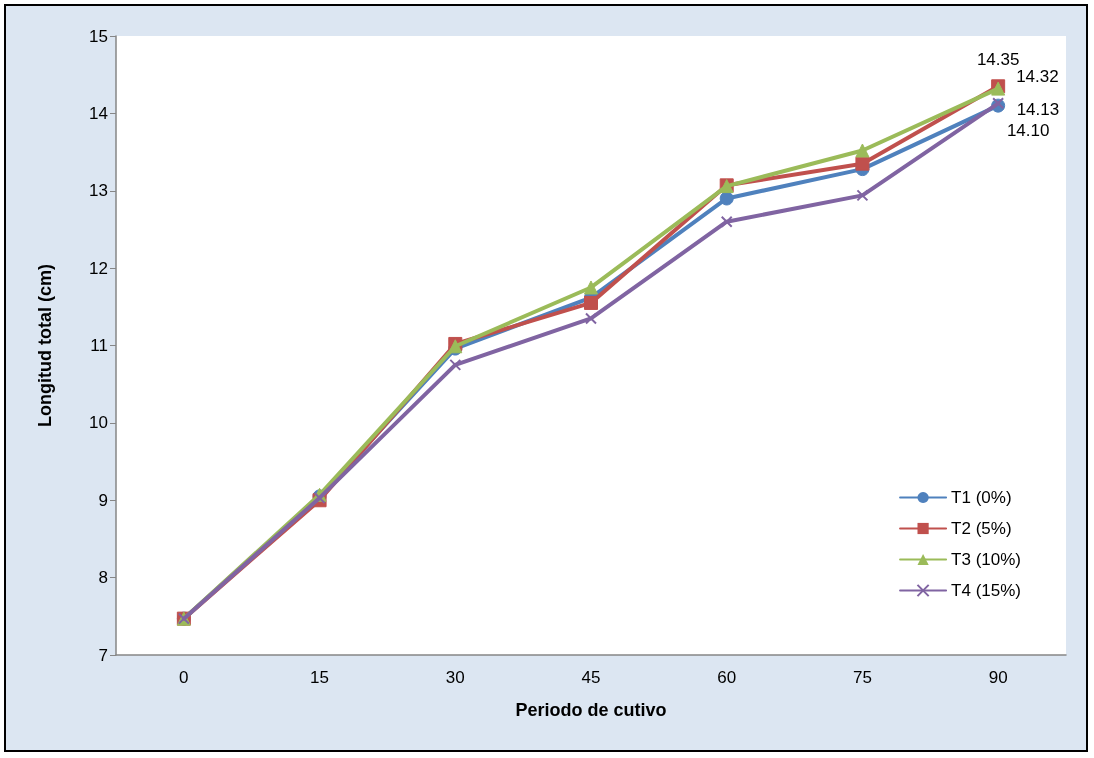  Describe the element at coordinates (1037, 77) in the screenshot. I see `data-label: 14.32` at that location.